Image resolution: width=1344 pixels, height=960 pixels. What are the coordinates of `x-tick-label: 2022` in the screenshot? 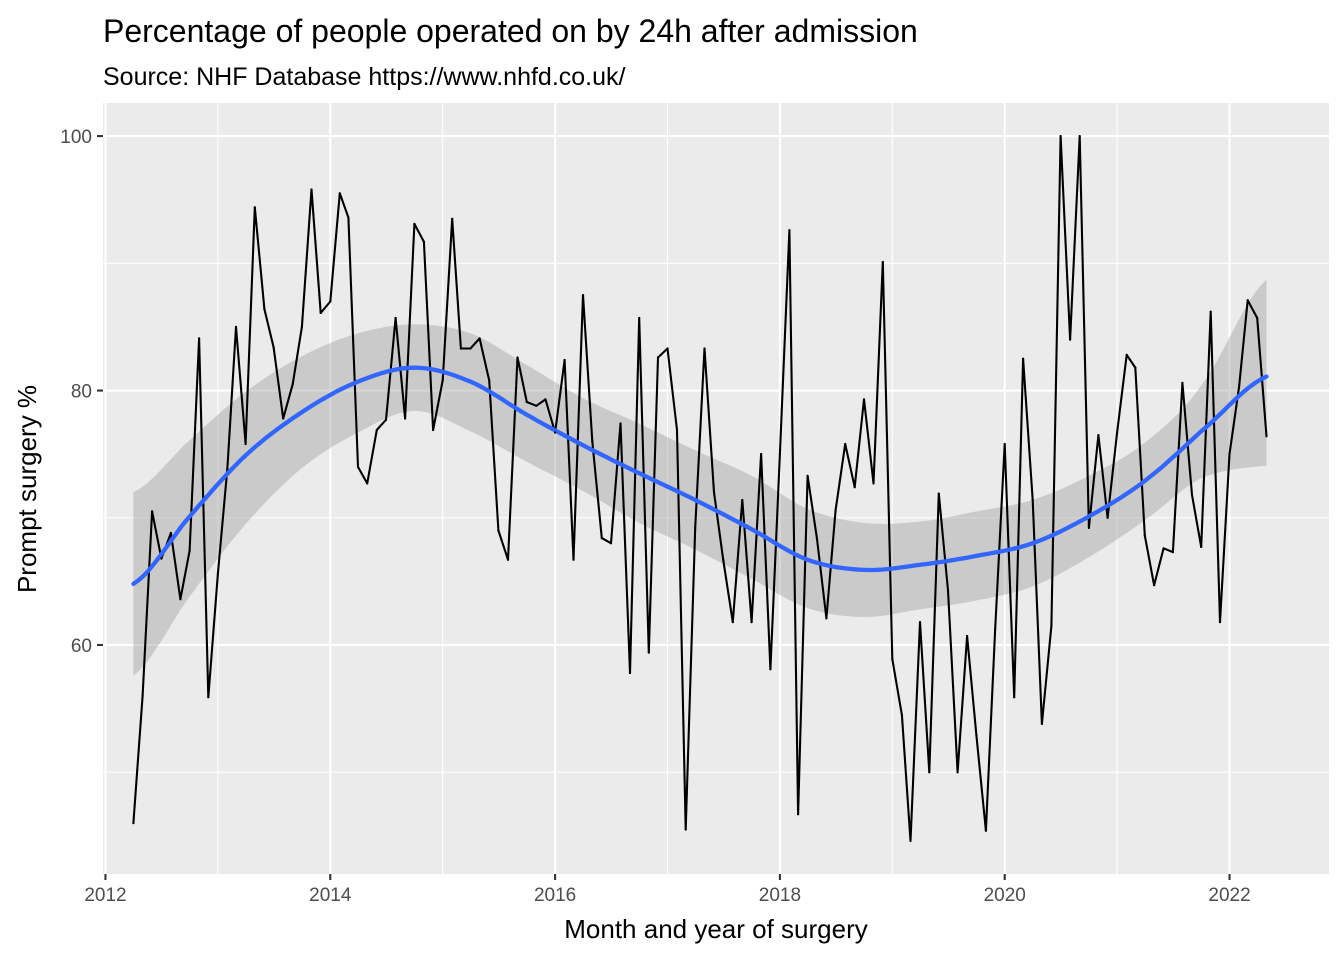 It's located at (1229, 895).